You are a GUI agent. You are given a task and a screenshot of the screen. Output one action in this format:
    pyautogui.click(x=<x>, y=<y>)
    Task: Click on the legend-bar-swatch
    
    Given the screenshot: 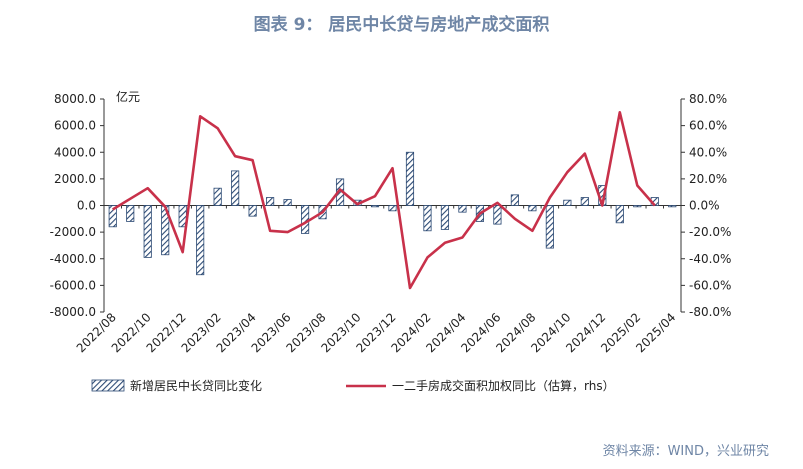 What is the action you would take?
    pyautogui.click(x=108, y=385)
    